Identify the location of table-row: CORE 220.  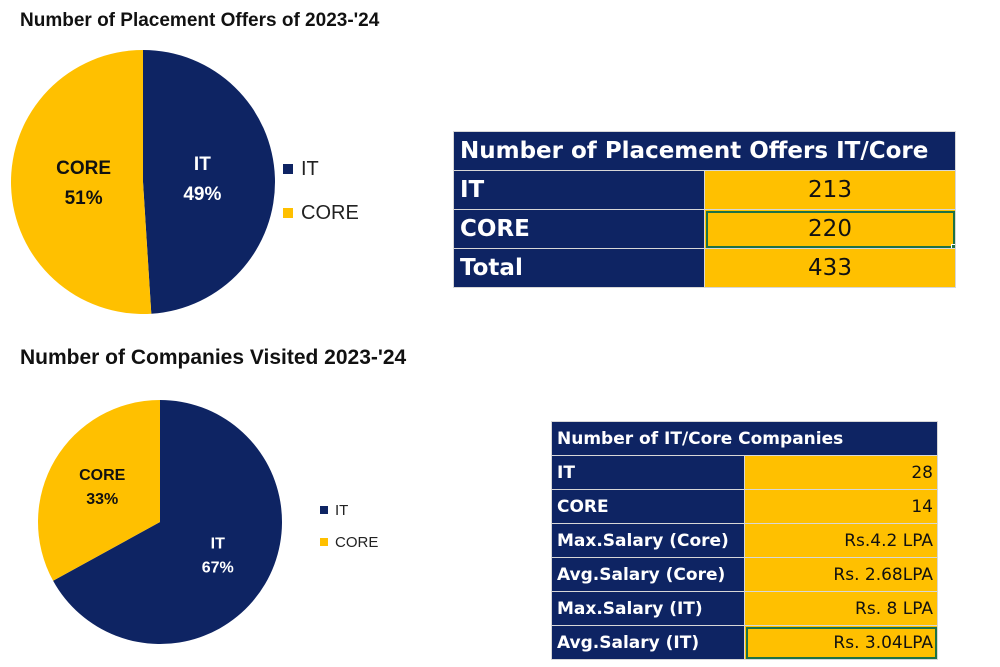
(704, 229).